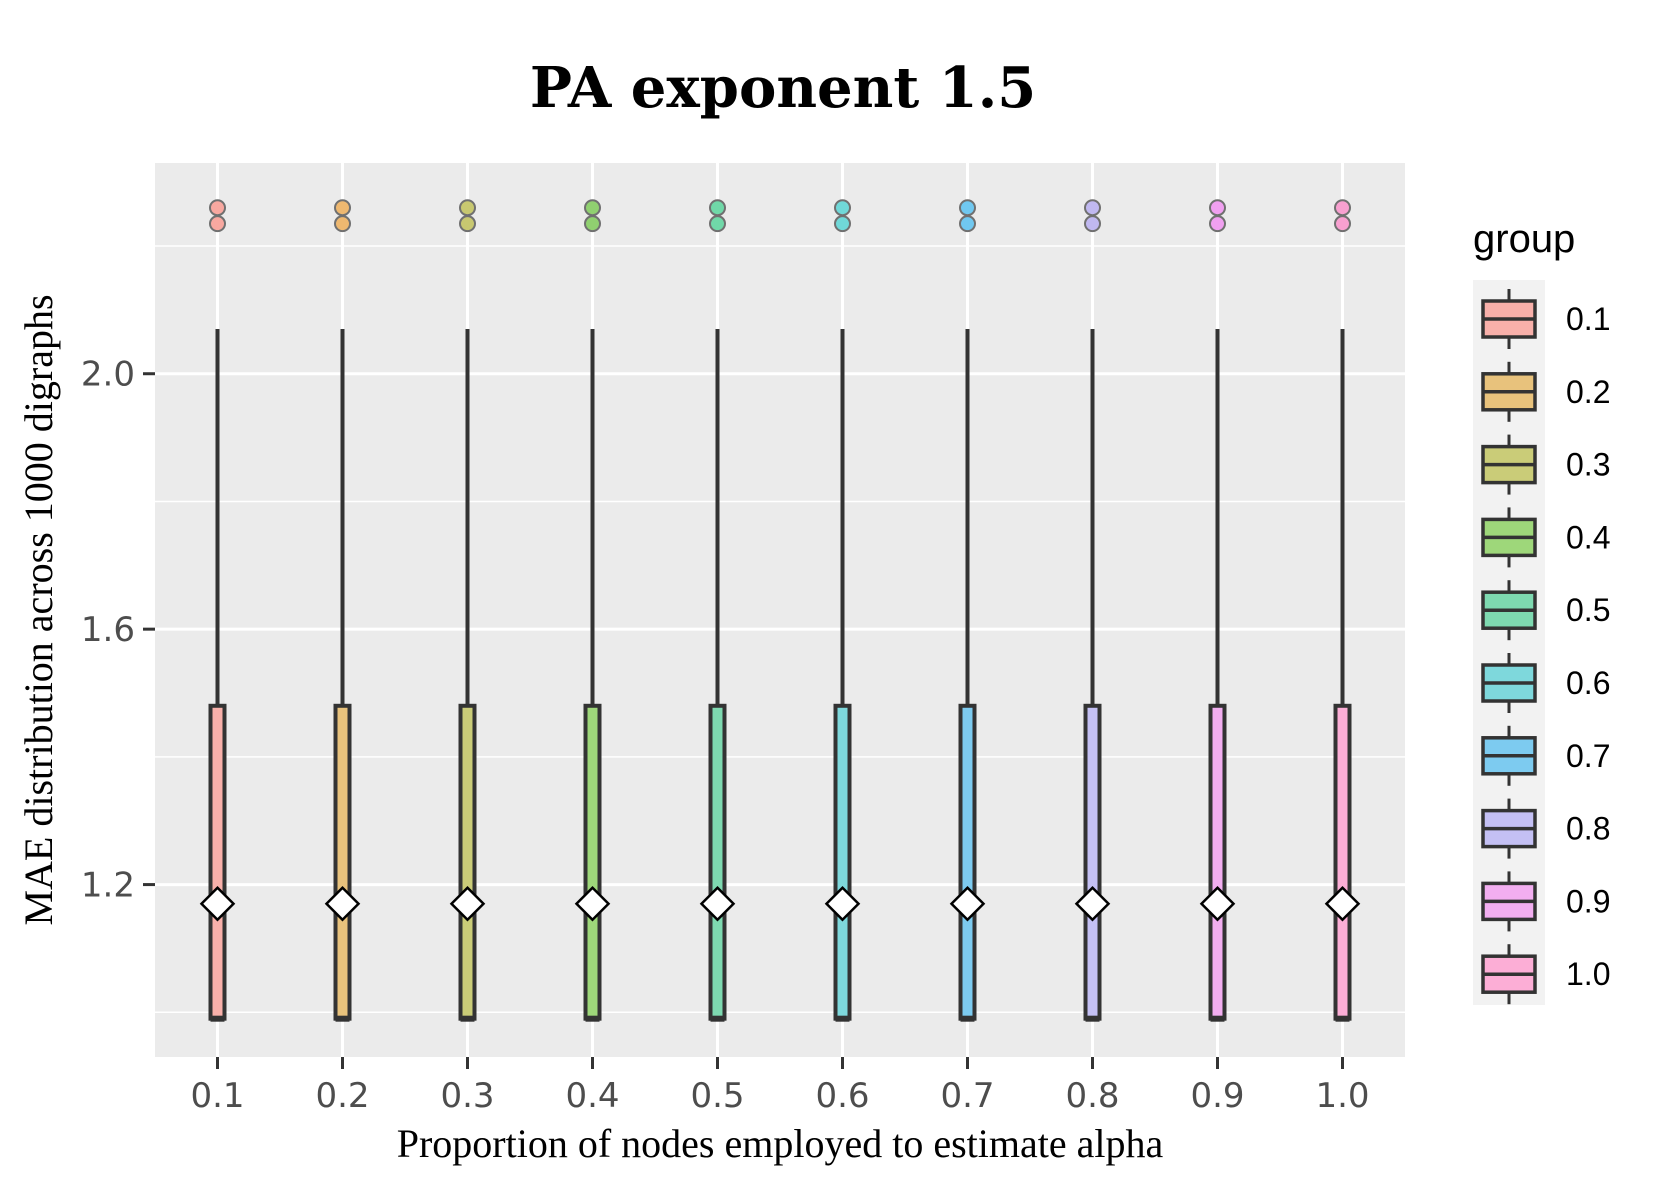 The width and height of the screenshot is (1653, 1181). Describe the element at coordinates (1217, 862) in the screenshot. I see `box-0.9` at that location.